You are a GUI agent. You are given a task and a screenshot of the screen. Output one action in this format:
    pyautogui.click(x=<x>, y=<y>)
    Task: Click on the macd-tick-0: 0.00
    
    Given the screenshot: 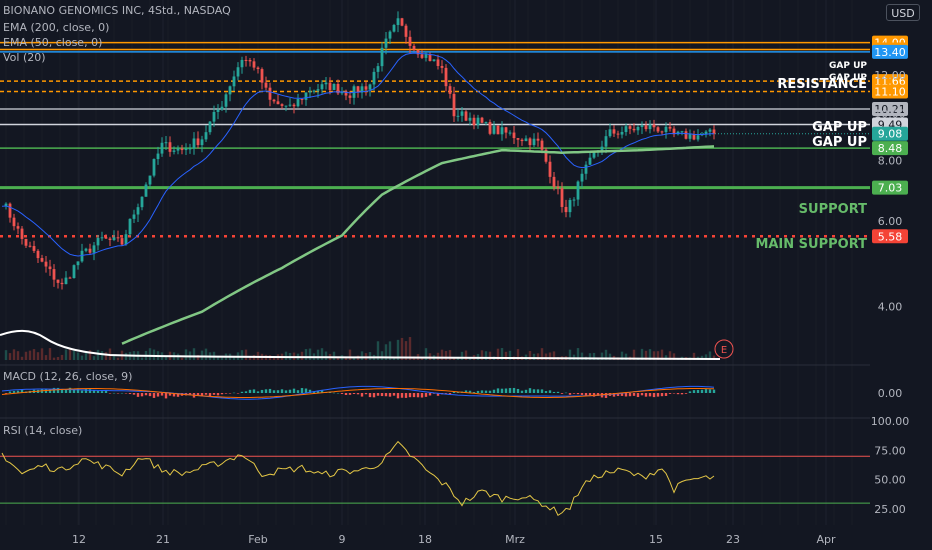 What is the action you would take?
    pyautogui.click(x=890, y=393)
    